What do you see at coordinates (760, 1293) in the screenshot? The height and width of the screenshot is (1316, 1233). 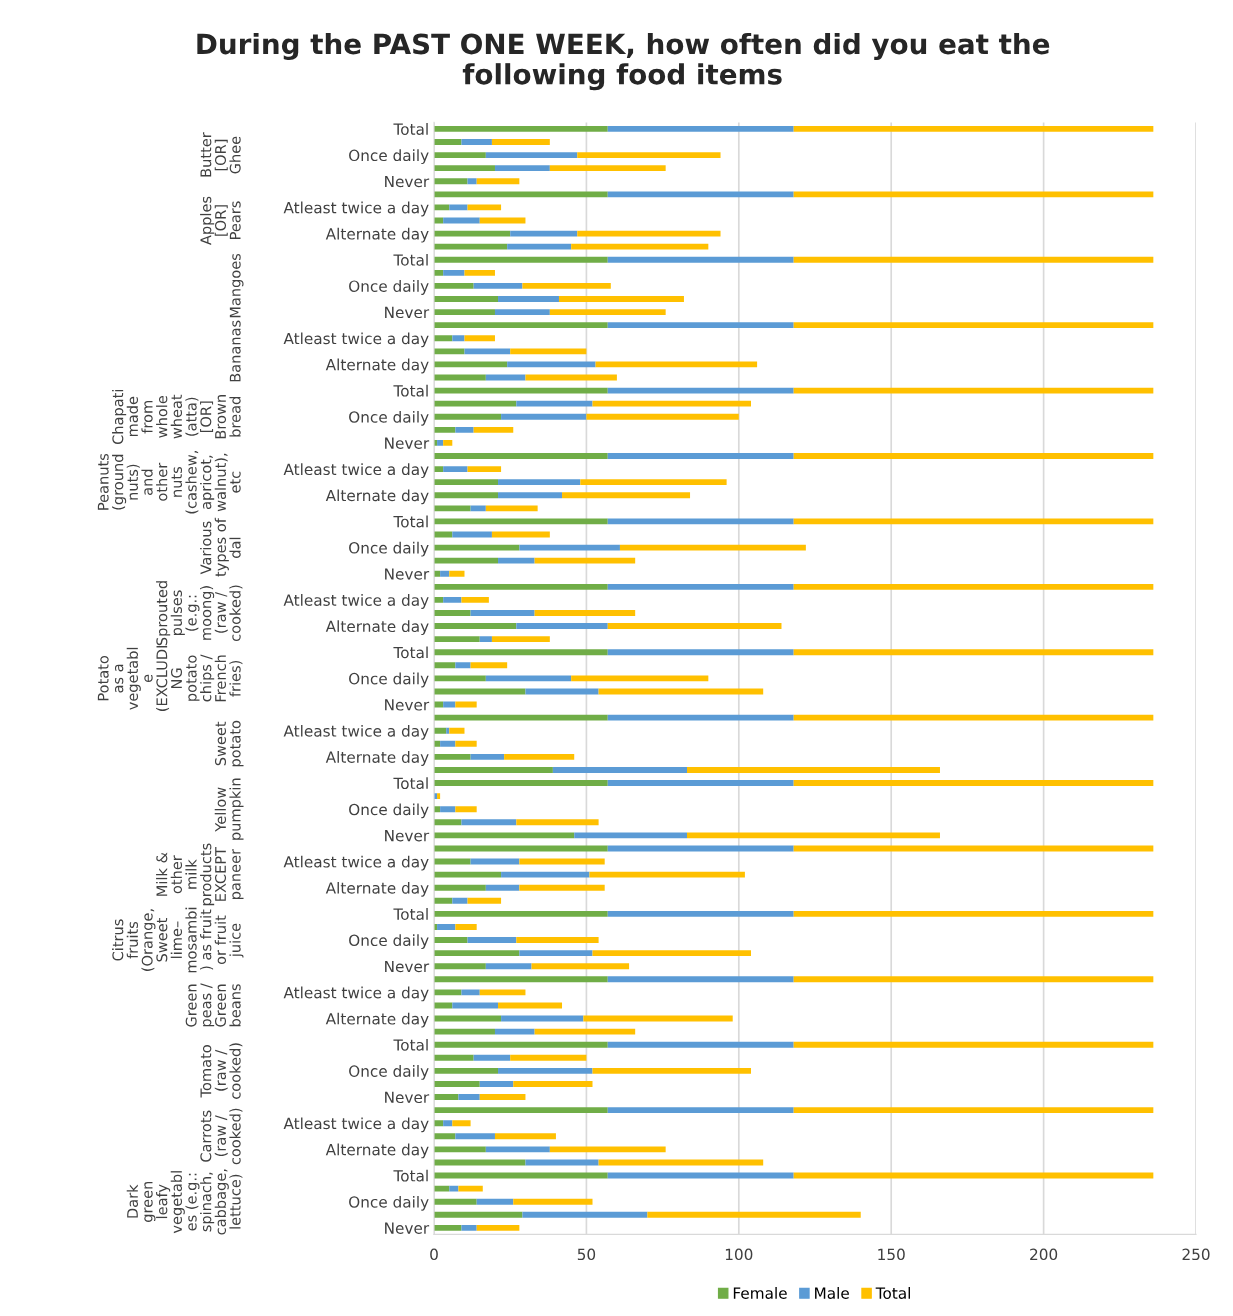 I see `legend-label: Female` at bounding box center [760, 1293].